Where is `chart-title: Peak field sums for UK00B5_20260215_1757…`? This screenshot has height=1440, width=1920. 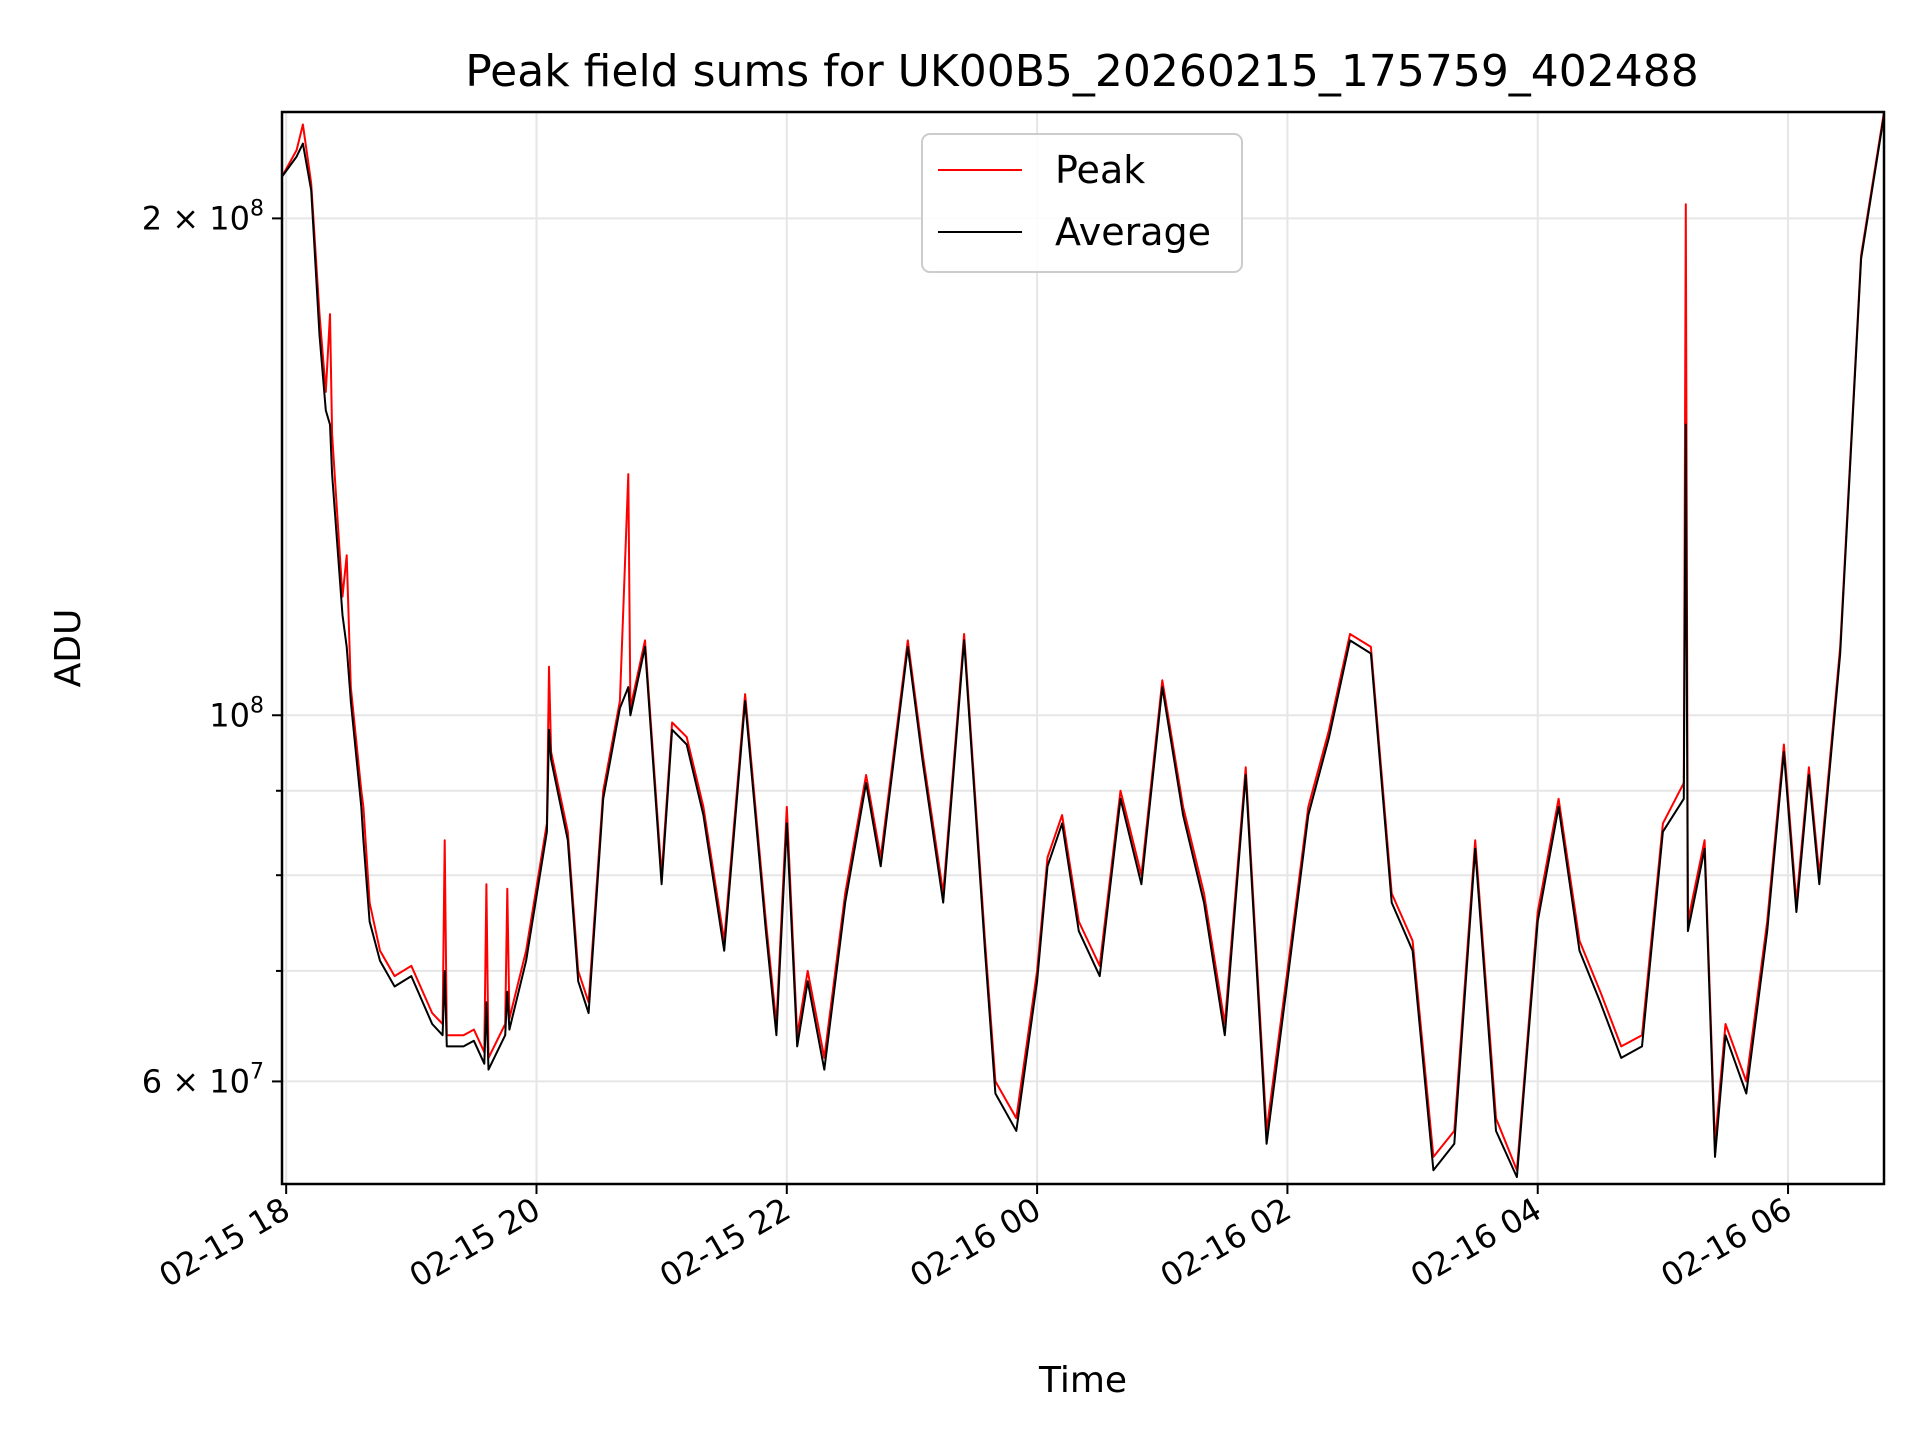
chart-title: Peak field sums for UK00B5_20260215_1757… is located at coordinates (1082, 71).